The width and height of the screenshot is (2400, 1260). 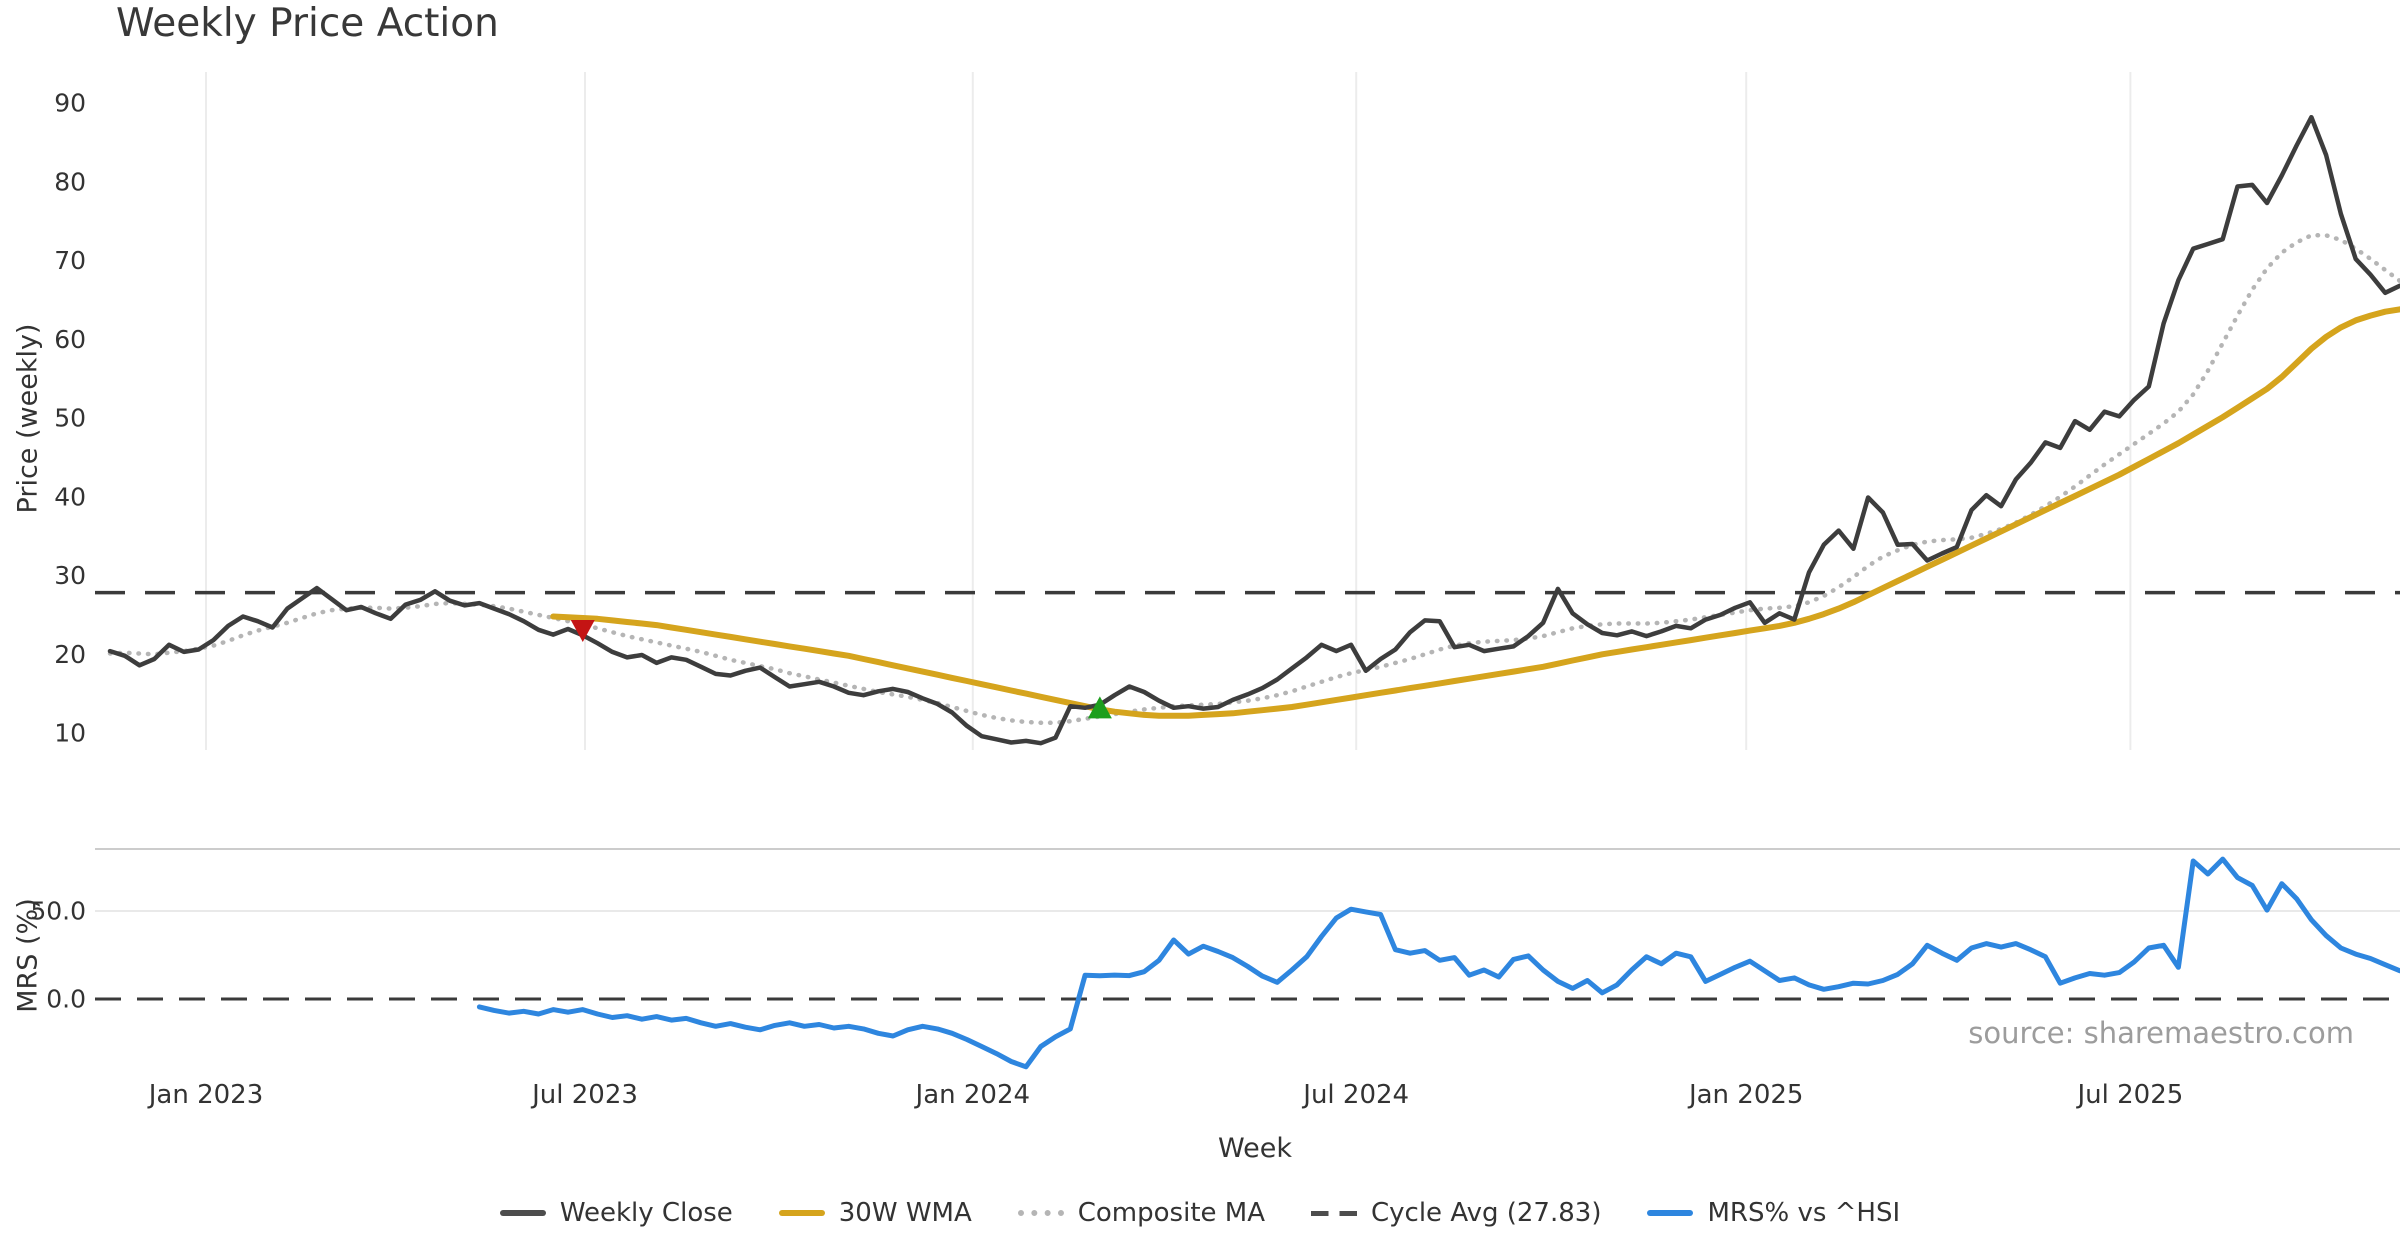 What do you see at coordinates (582, 631) in the screenshot?
I see `sell-signal-marker-icon` at bounding box center [582, 631].